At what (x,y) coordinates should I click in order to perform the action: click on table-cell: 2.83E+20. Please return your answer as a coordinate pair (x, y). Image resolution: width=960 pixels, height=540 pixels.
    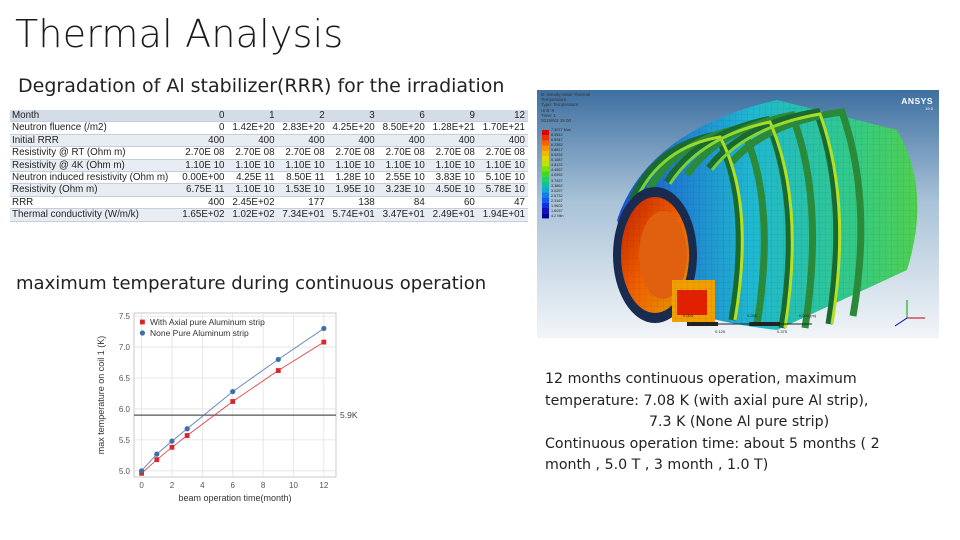
    Looking at the image, I should click on (302, 128).